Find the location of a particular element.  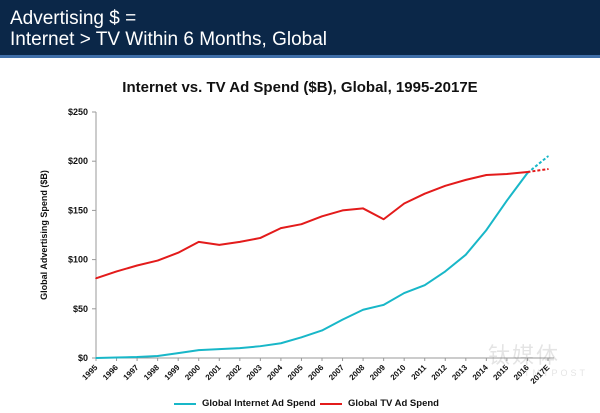

y-tick-label: $250 is located at coordinates (78, 112).